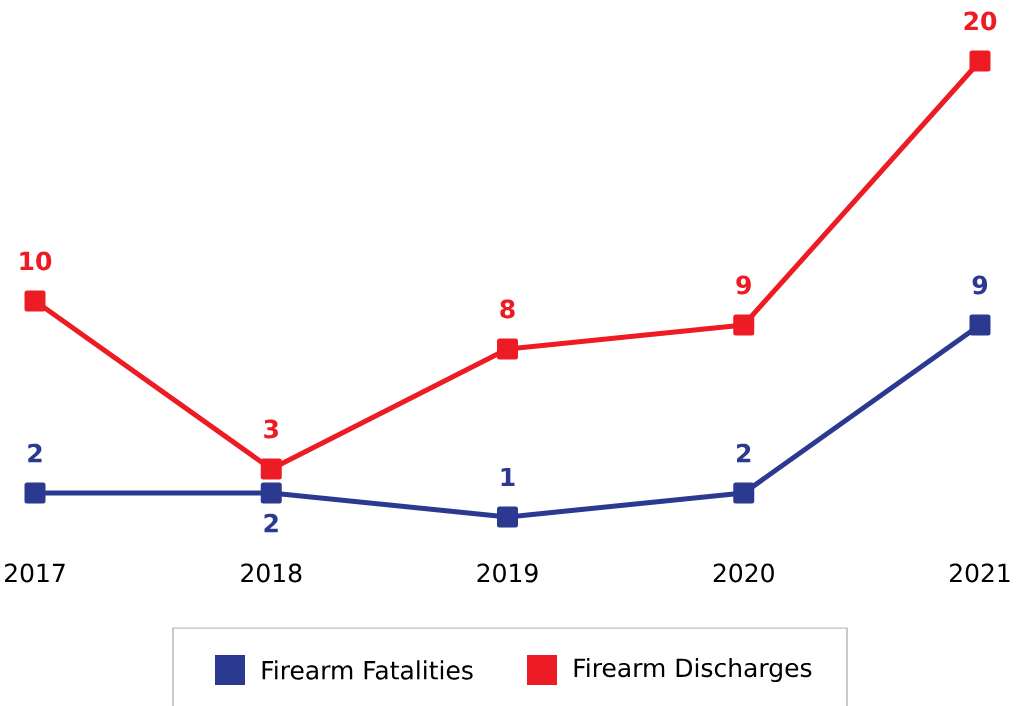 This screenshot has height=706, width=1029. Describe the element at coordinates (743, 573) in the screenshot. I see `x-tick-label: 2020` at that location.